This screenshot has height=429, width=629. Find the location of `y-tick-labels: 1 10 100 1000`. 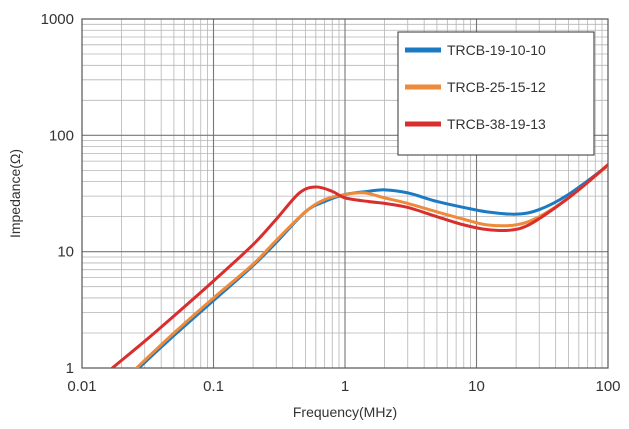

y-tick-labels: 1 10 100 1000 is located at coordinates (57, 194).